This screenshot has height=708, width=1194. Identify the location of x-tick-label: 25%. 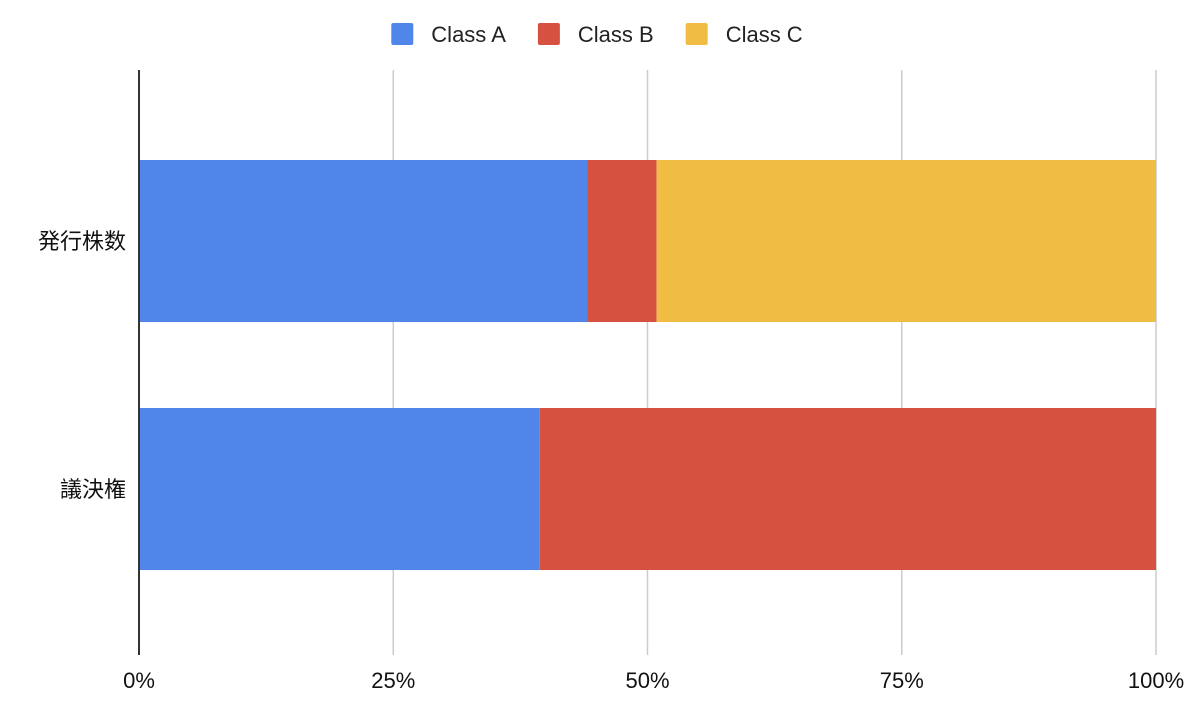
(393, 680).